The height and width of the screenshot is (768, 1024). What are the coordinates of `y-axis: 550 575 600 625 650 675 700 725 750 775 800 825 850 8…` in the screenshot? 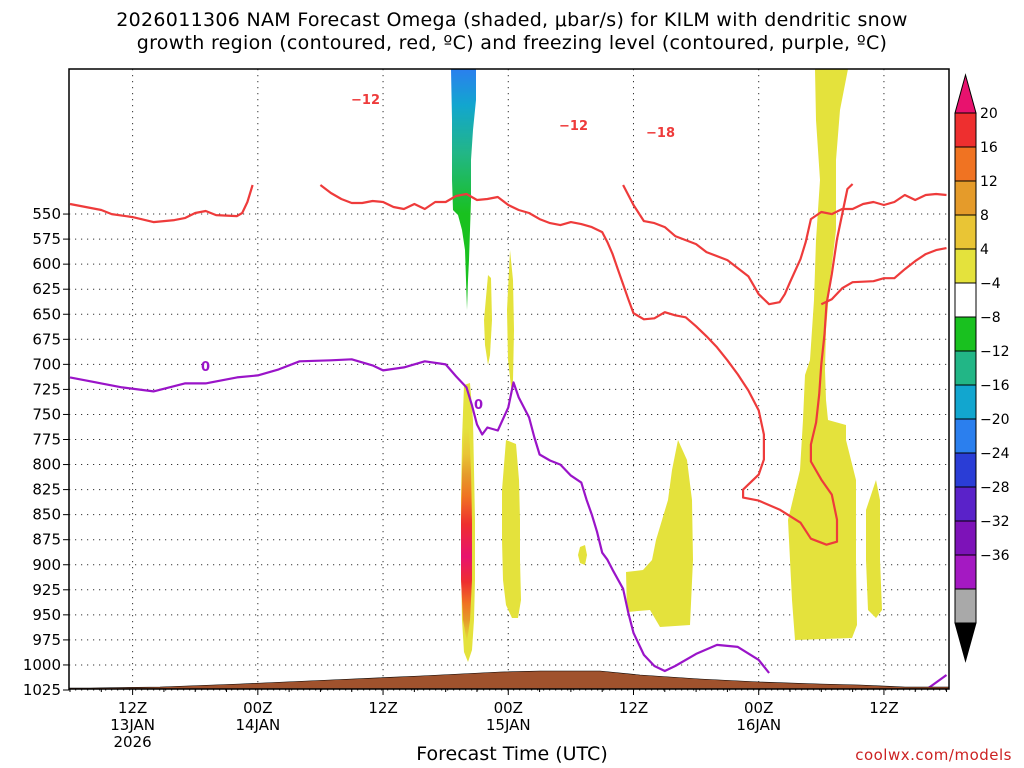 It's located at (46, 452).